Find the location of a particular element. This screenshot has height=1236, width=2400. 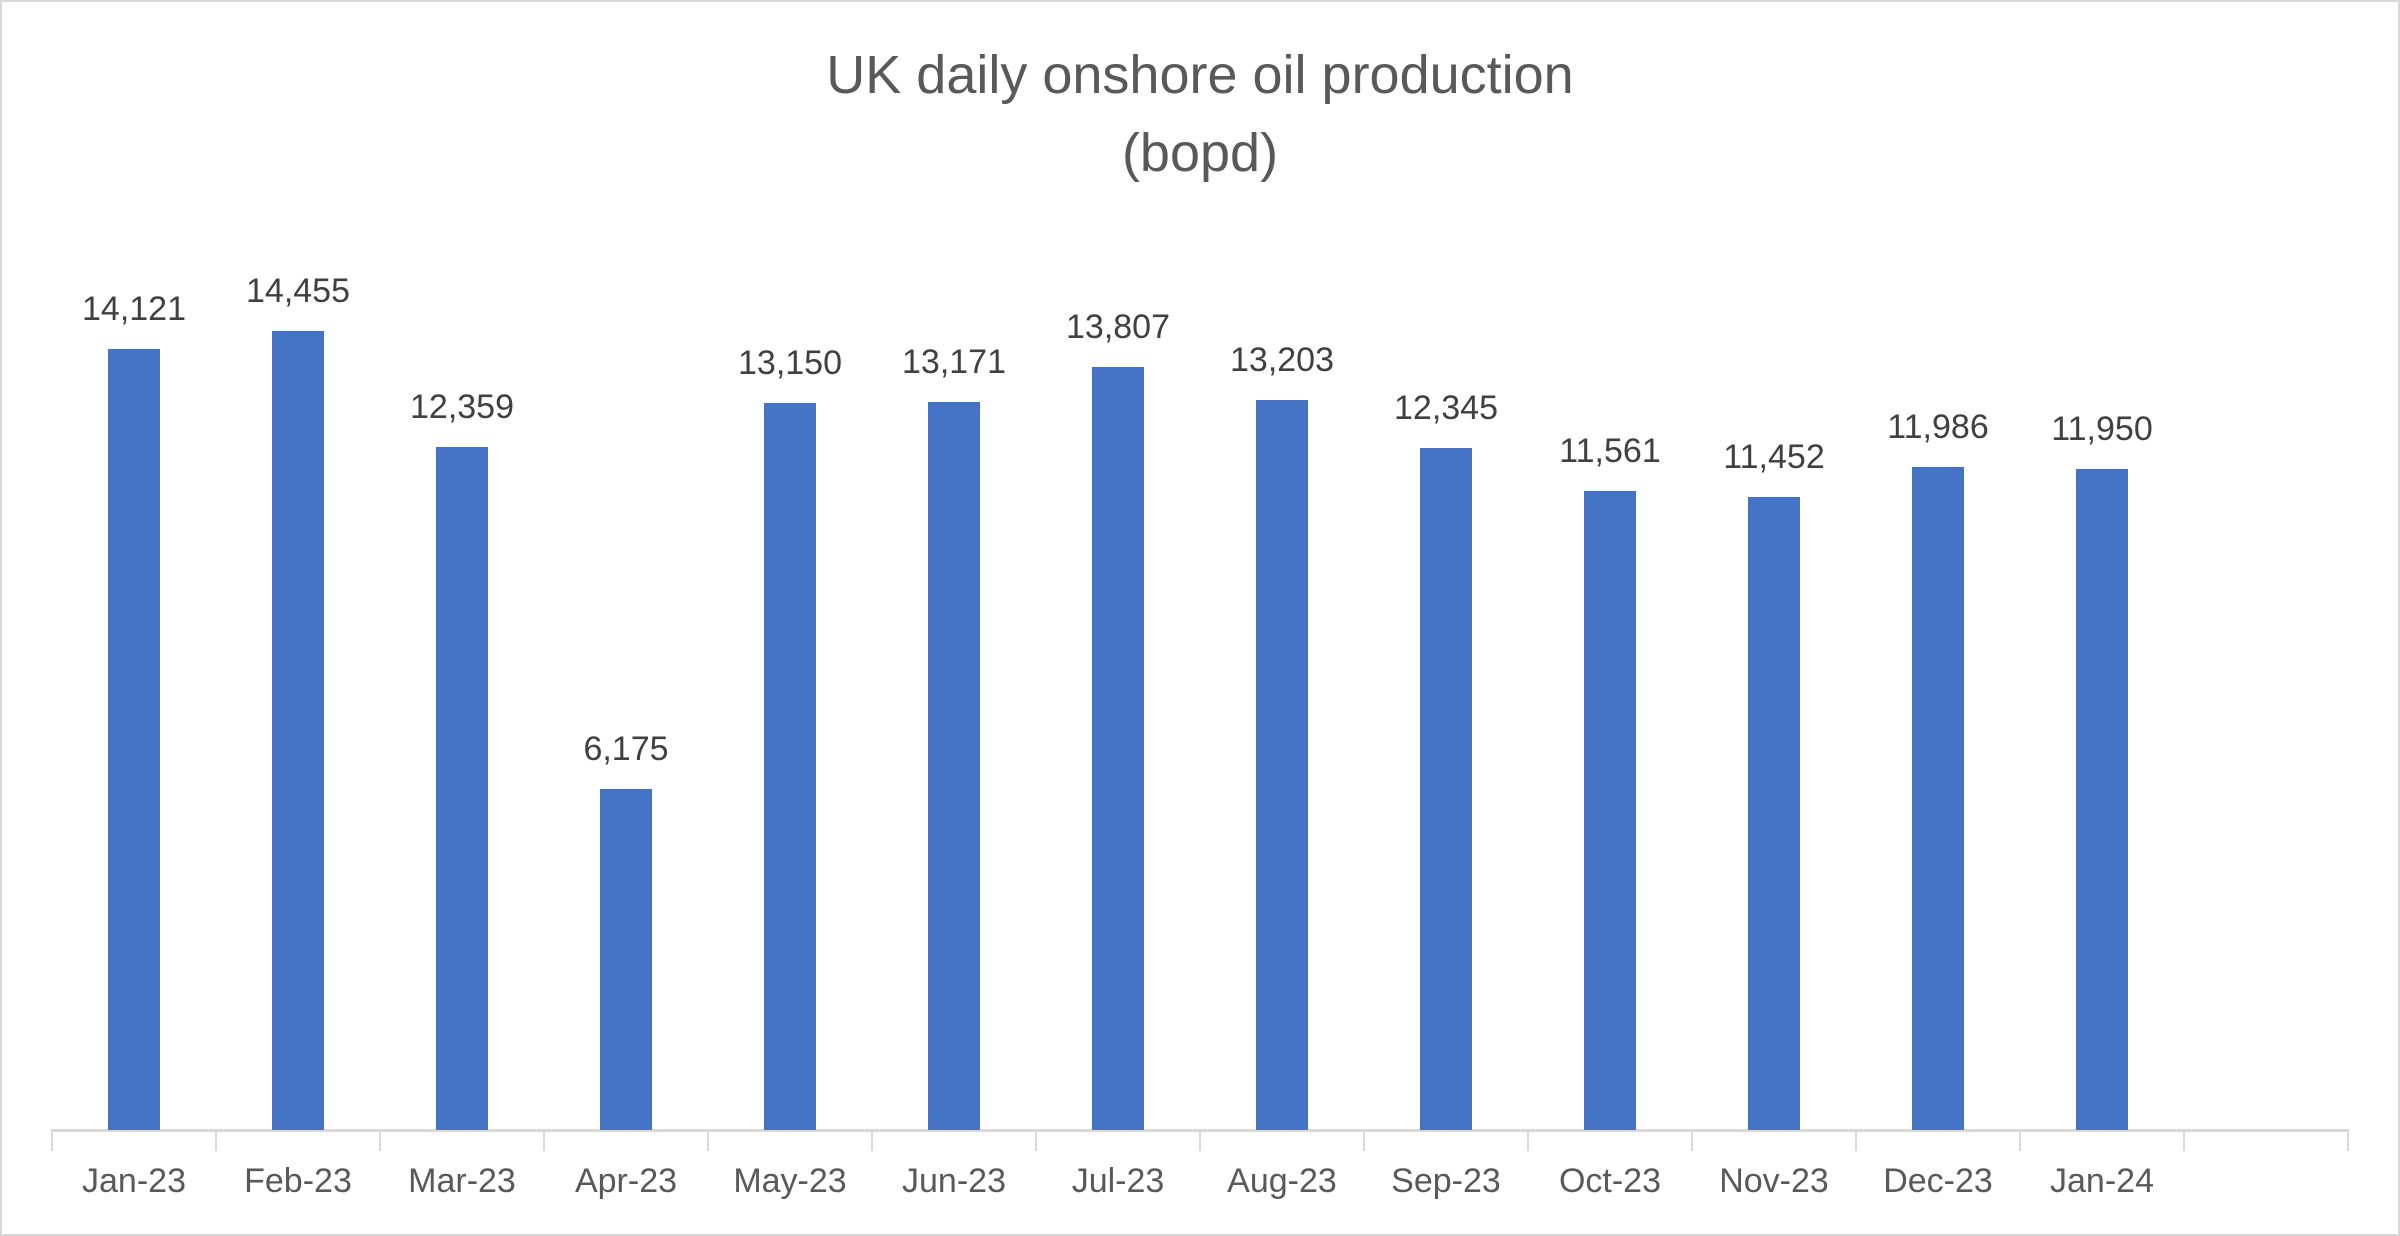

x-axis-label: Dec-23 is located at coordinates (1938, 1181).